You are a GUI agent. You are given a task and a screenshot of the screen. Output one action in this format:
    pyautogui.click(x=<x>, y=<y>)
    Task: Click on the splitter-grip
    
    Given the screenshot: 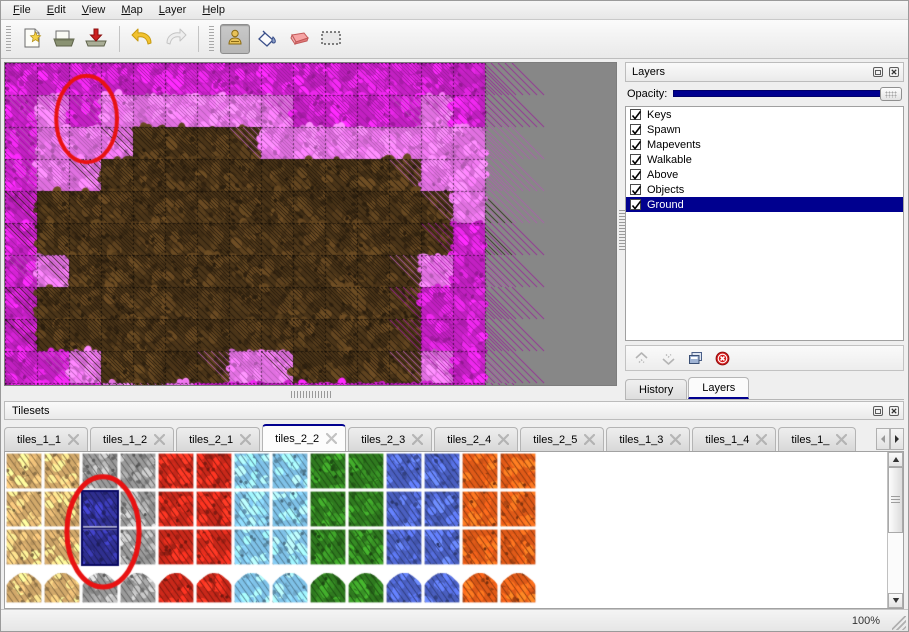 What is the action you would take?
    pyautogui.click(x=622, y=230)
    